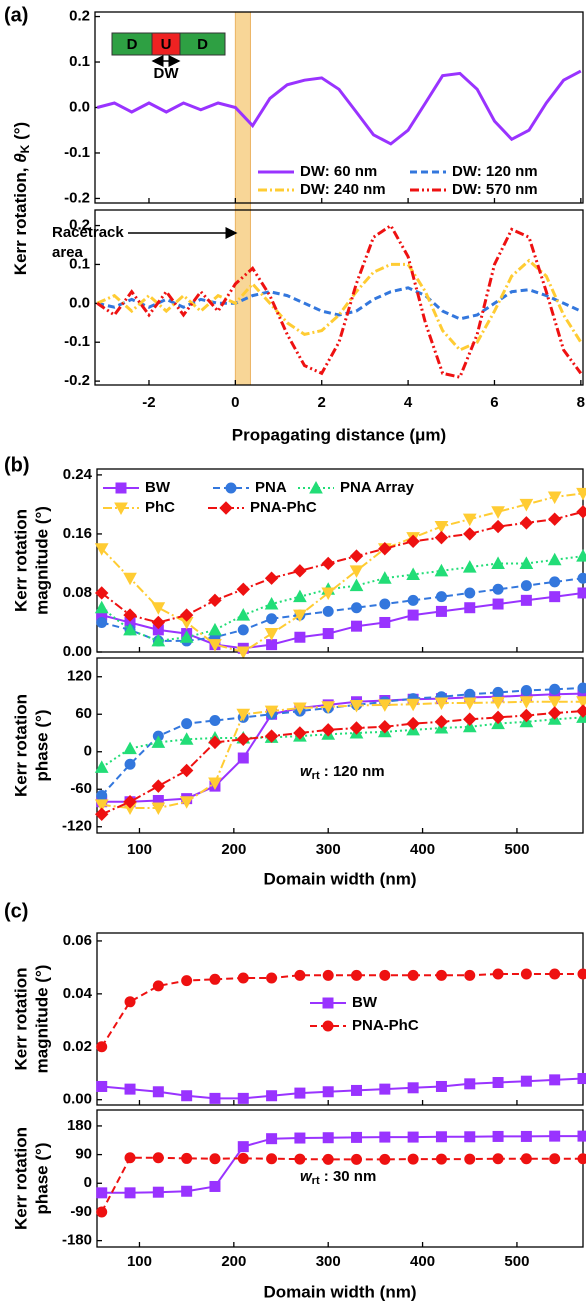 The width and height of the screenshot is (586, 1307). What do you see at coordinates (68, 252) in the screenshot?
I see `annotation: area` at bounding box center [68, 252].